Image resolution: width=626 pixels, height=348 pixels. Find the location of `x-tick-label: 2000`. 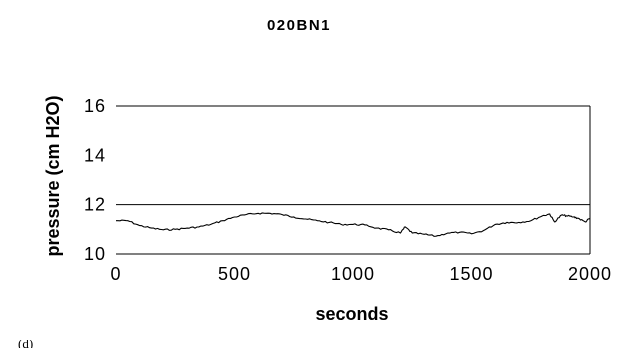

x-tick-label: 2000 is located at coordinates (590, 274).